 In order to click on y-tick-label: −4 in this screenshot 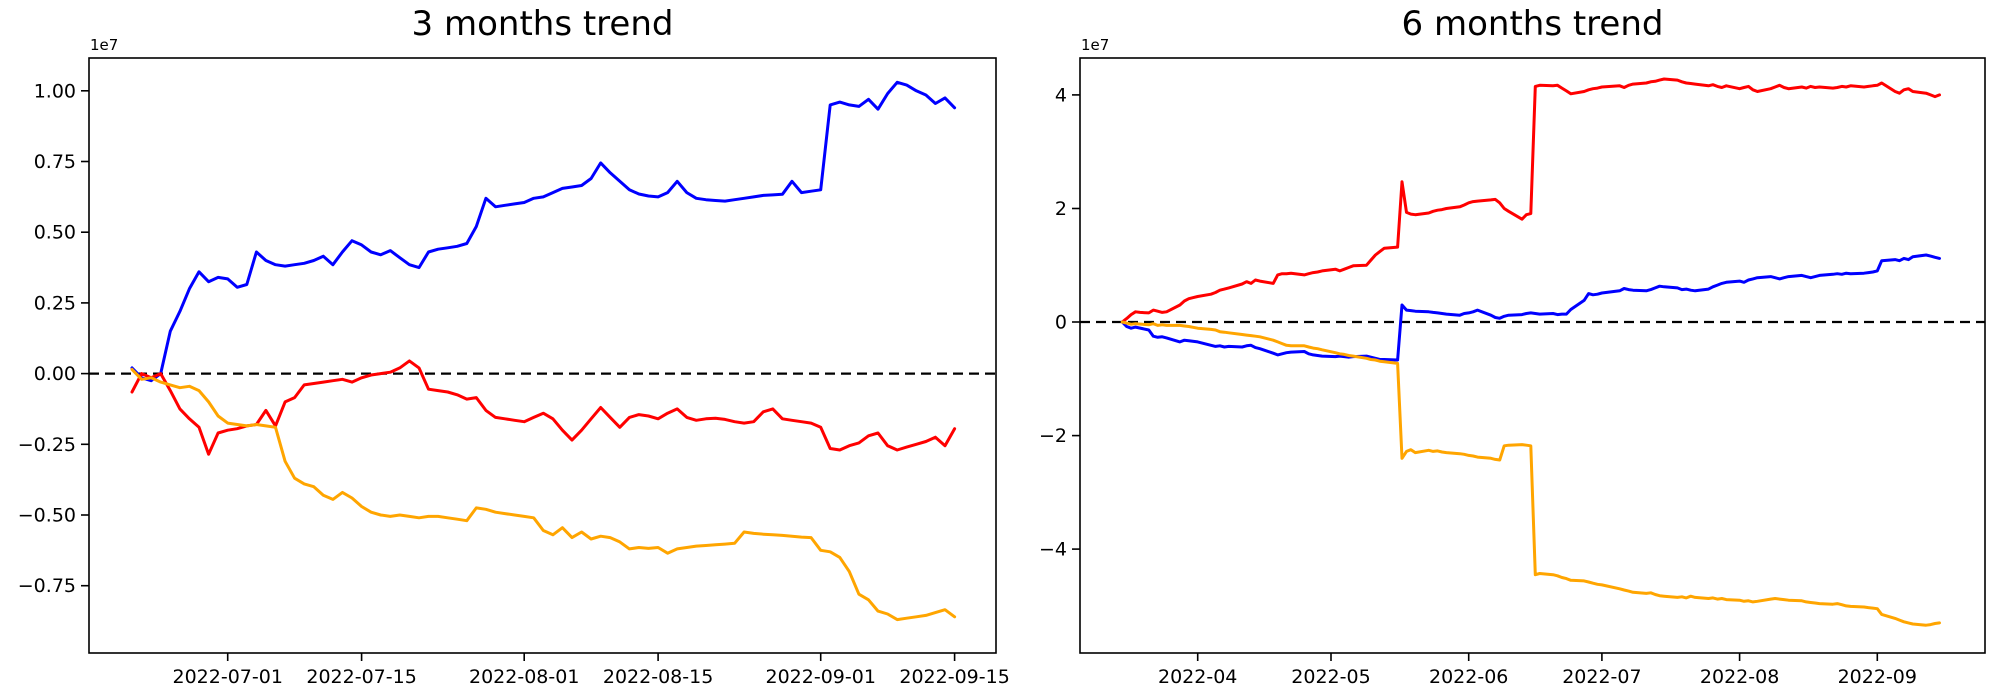, I will do `click(1053, 550)`.